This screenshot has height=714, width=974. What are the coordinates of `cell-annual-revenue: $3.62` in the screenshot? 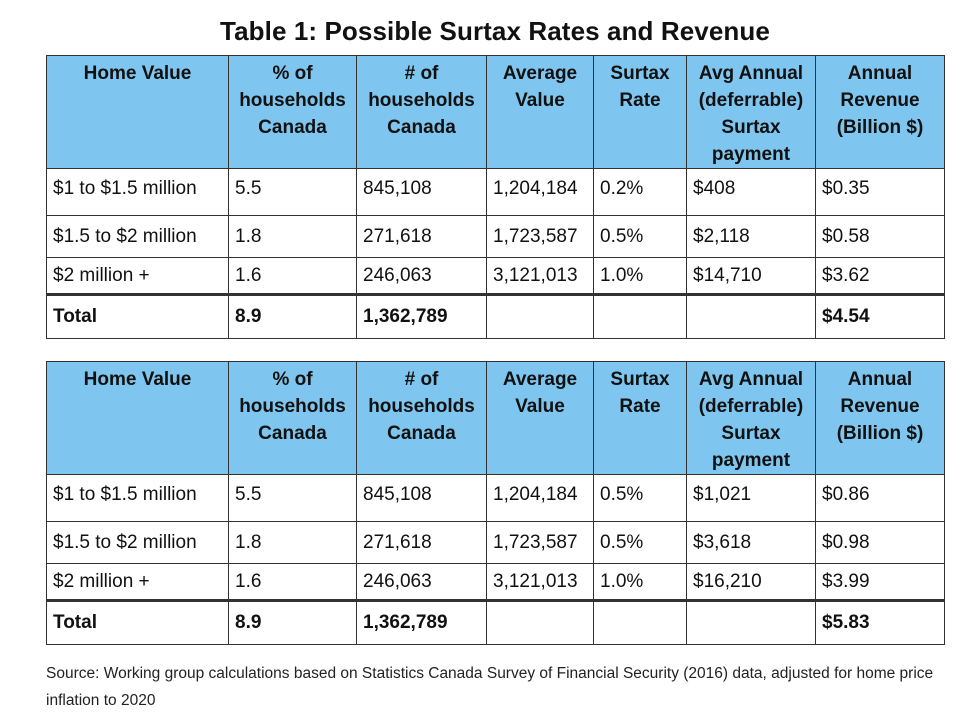 It's located at (880, 276).